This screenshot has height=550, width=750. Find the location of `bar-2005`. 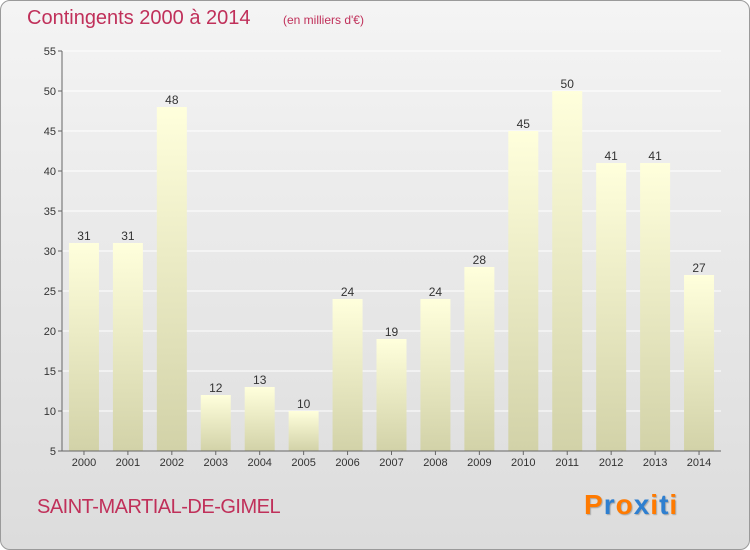

bar-2005 is located at coordinates (303, 431).